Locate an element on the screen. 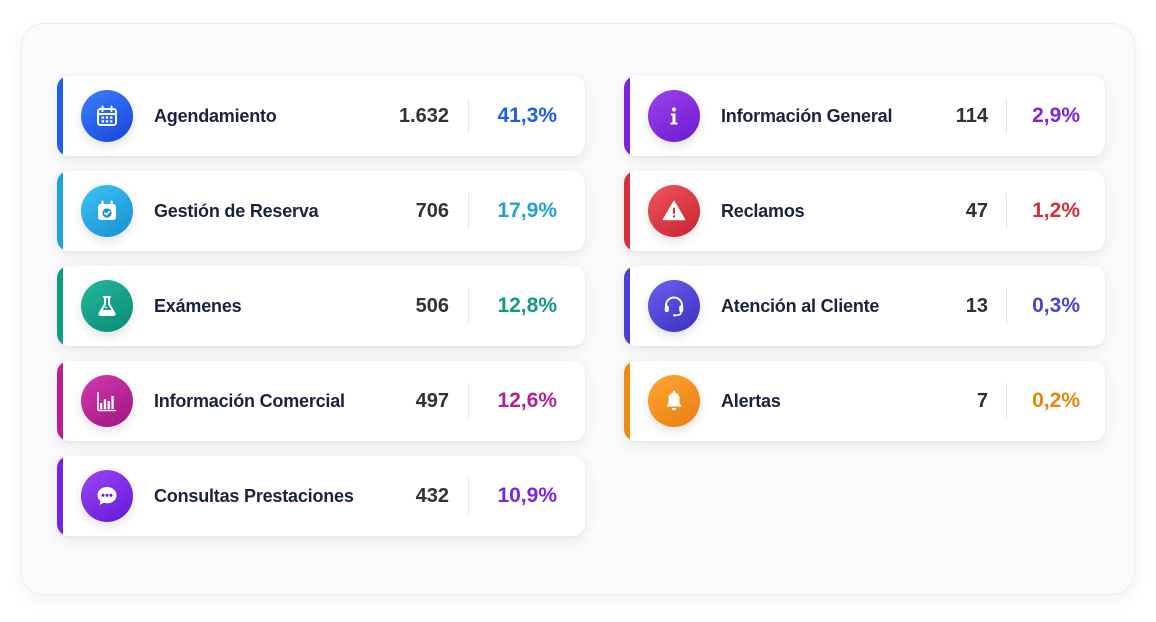  category-percent: 10,9% is located at coordinates (527, 495).